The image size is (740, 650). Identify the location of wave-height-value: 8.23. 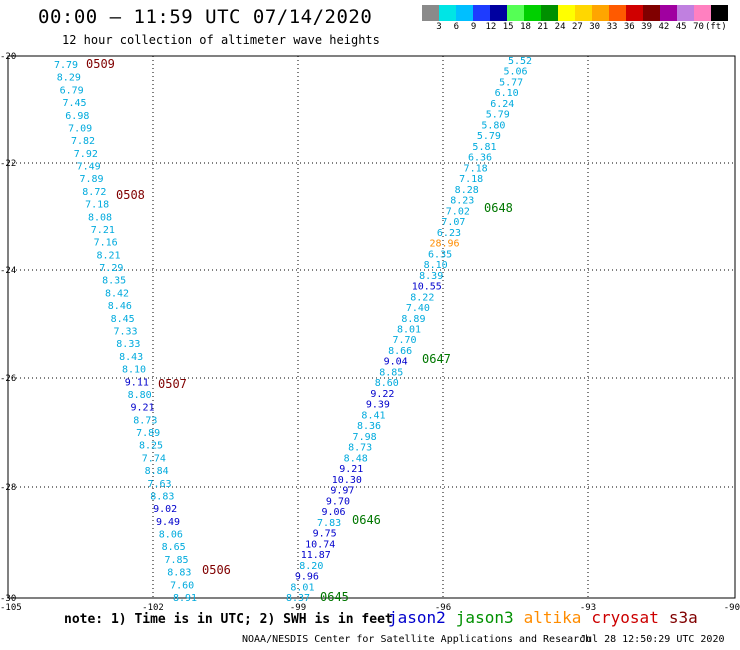
(462, 201).